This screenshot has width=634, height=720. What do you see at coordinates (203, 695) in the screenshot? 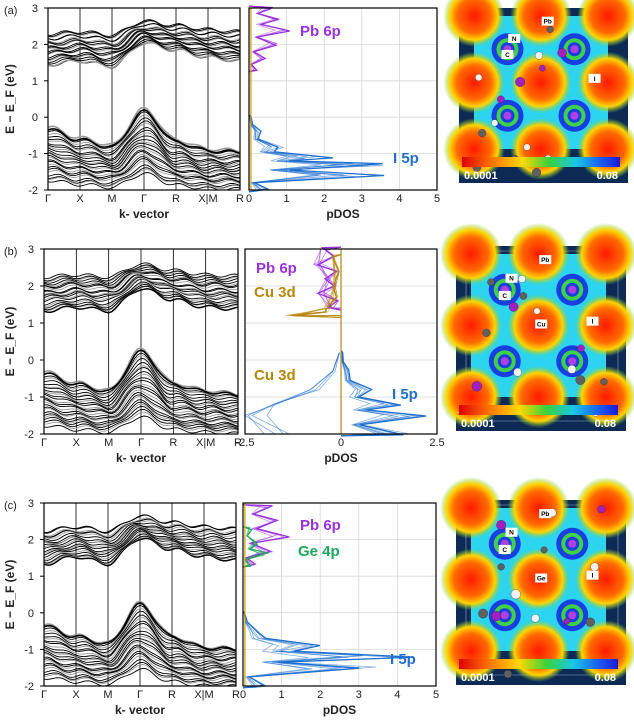
I see `kpoint-tick-label: X|M` at bounding box center [203, 695].